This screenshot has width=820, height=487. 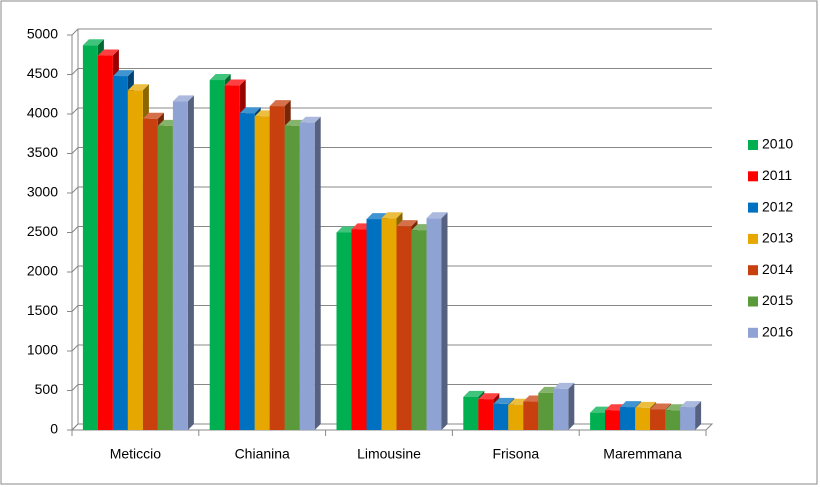 I want to click on legend-label: 2016, so click(x=777, y=332).